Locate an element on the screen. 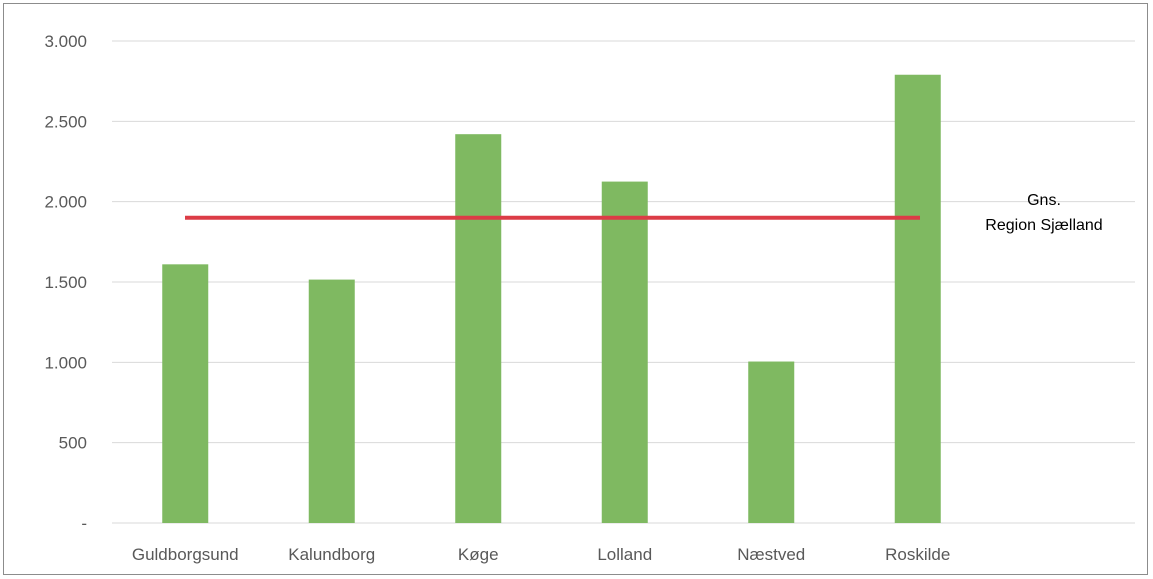  x-tick-label: Roskilde is located at coordinates (917, 554).